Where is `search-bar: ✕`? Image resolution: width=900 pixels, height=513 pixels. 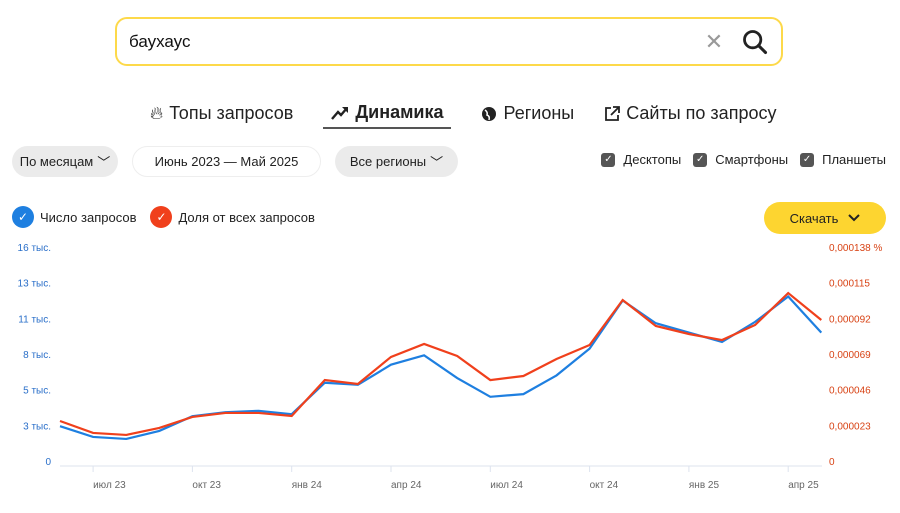
search-bar: ✕ is located at coordinates (449, 41).